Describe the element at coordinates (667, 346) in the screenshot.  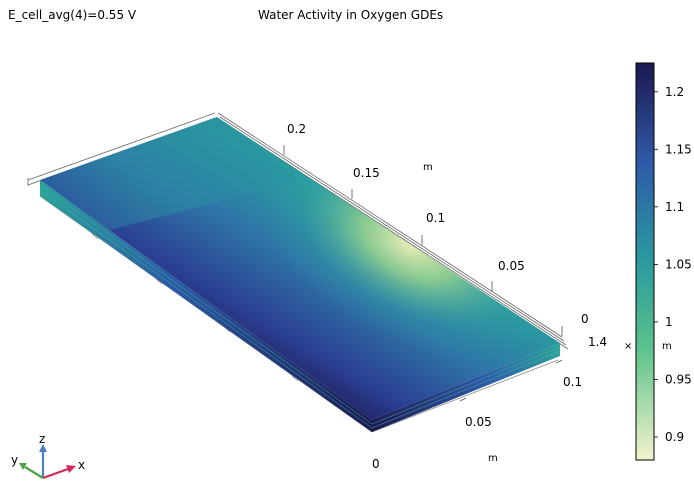
I see `exponent-unit: m` at that location.